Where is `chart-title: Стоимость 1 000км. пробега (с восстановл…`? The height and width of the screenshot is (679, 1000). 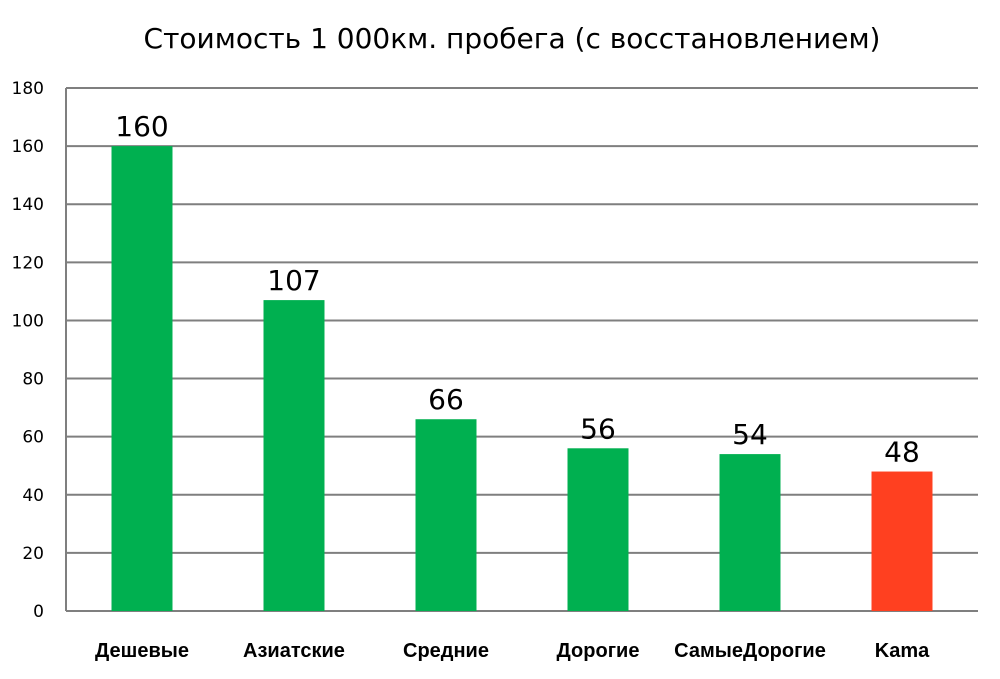 chart-title: Стоимость 1 000км. пробега (с восстановл… is located at coordinates (512, 38).